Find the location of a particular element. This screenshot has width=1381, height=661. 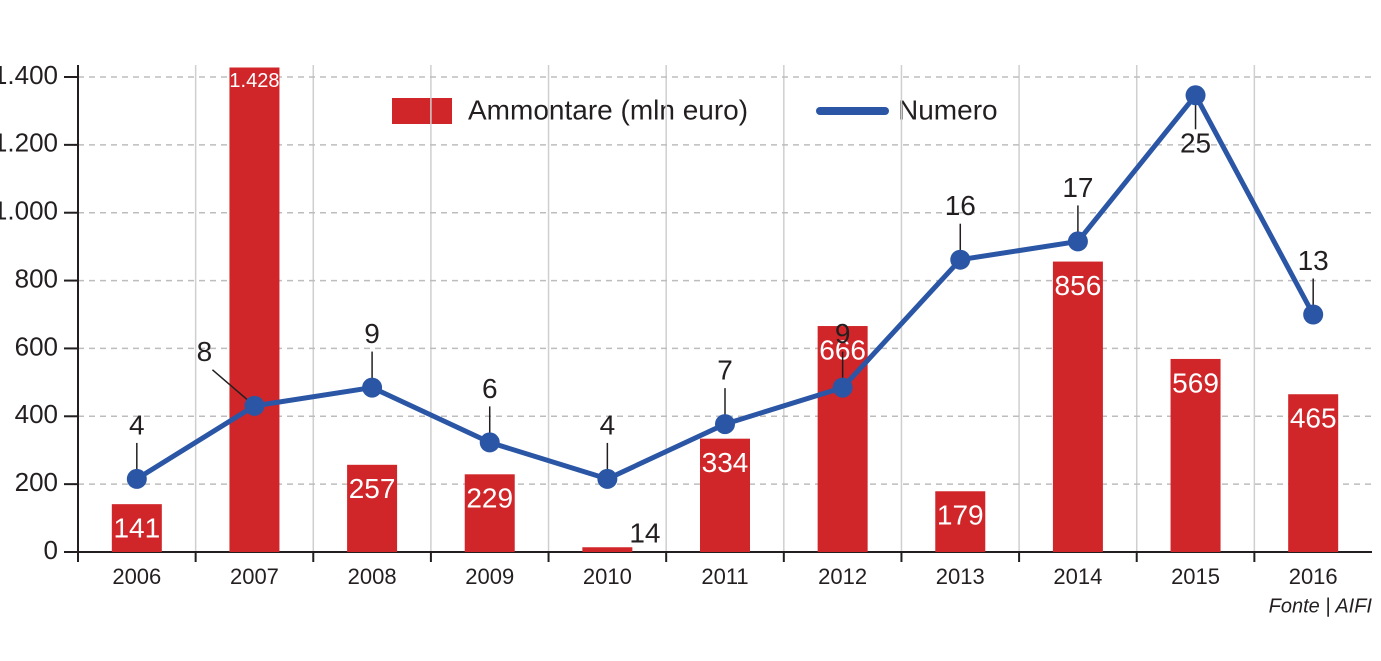

point-value-label: 16 is located at coordinates (960, 205).